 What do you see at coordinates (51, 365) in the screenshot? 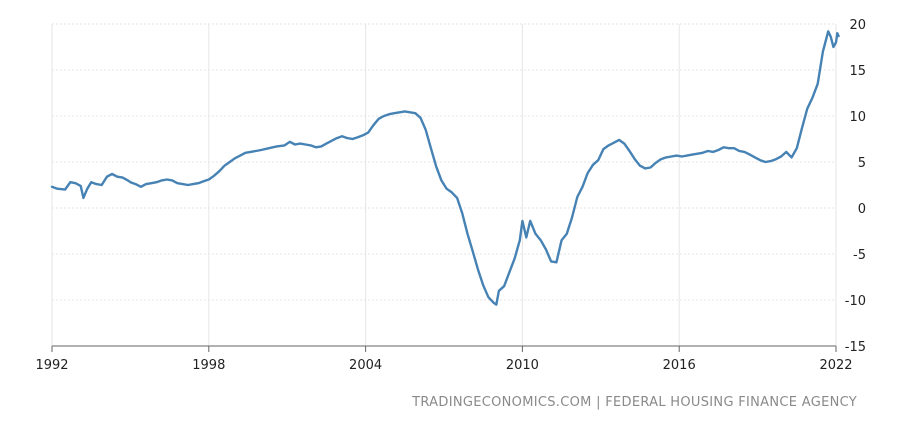
I see `x-tick-label: 1992` at bounding box center [51, 365].